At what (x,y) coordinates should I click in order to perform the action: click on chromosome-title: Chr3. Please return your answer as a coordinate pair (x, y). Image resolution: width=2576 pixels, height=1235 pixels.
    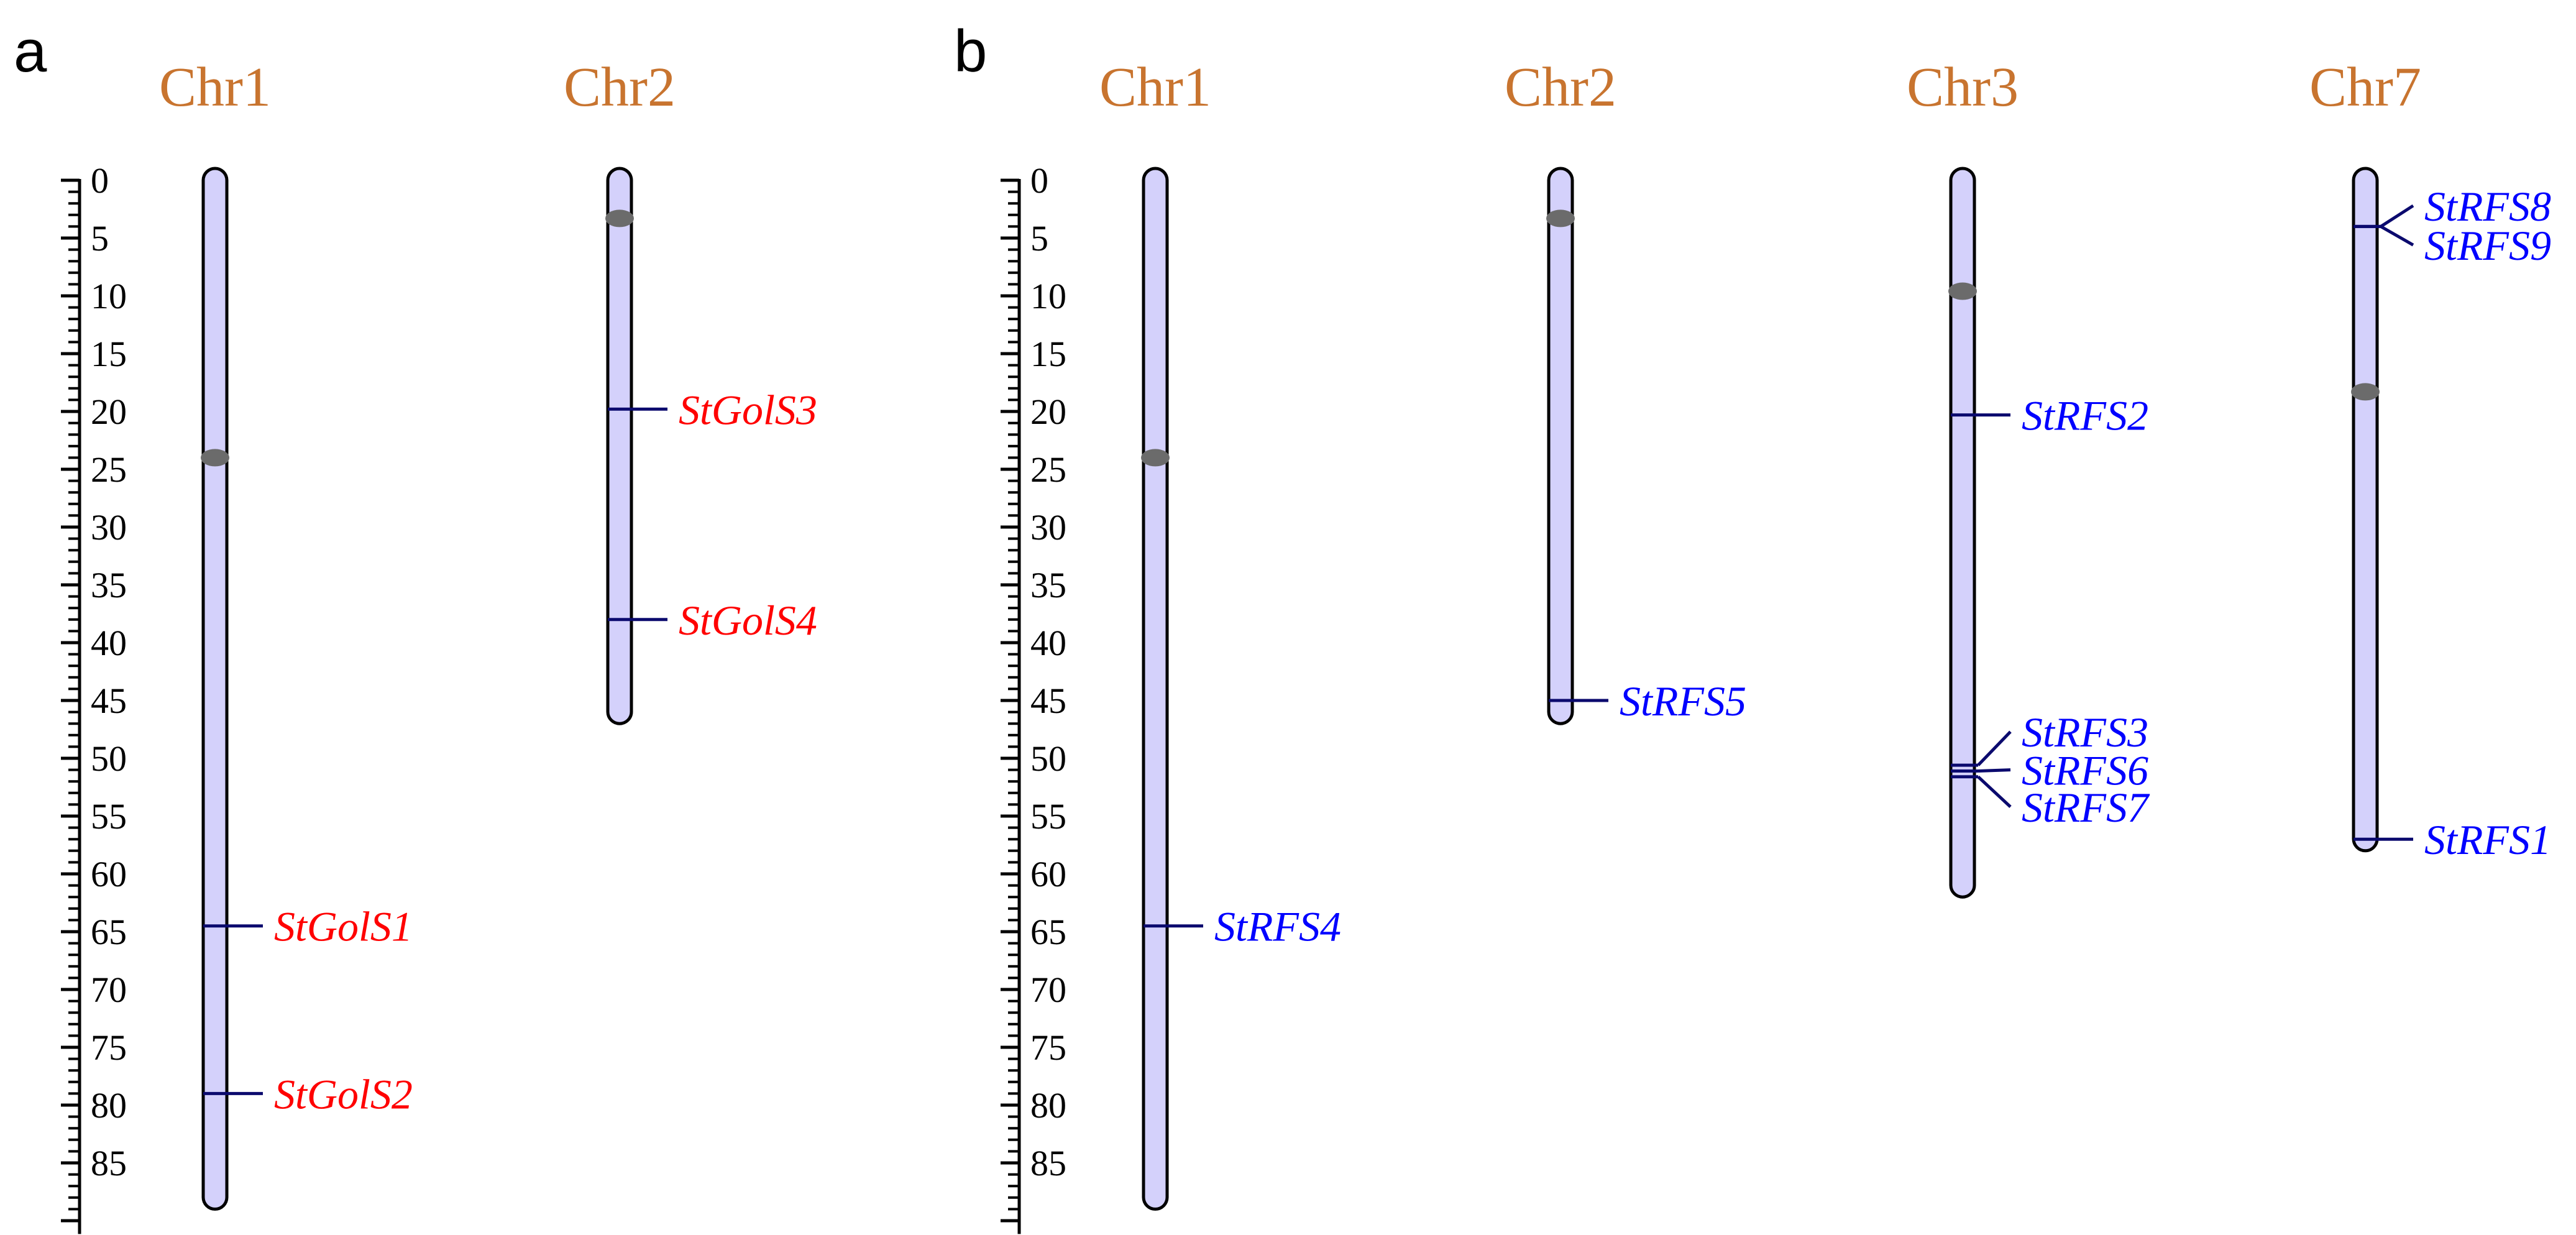
    Looking at the image, I should click on (1963, 87).